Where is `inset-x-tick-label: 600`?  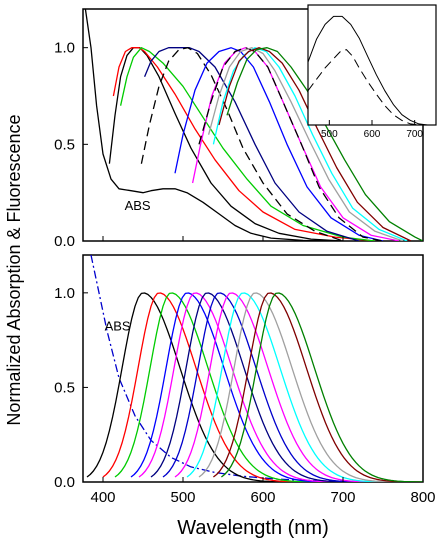 inset-x-tick-label: 600 is located at coordinates (372, 134).